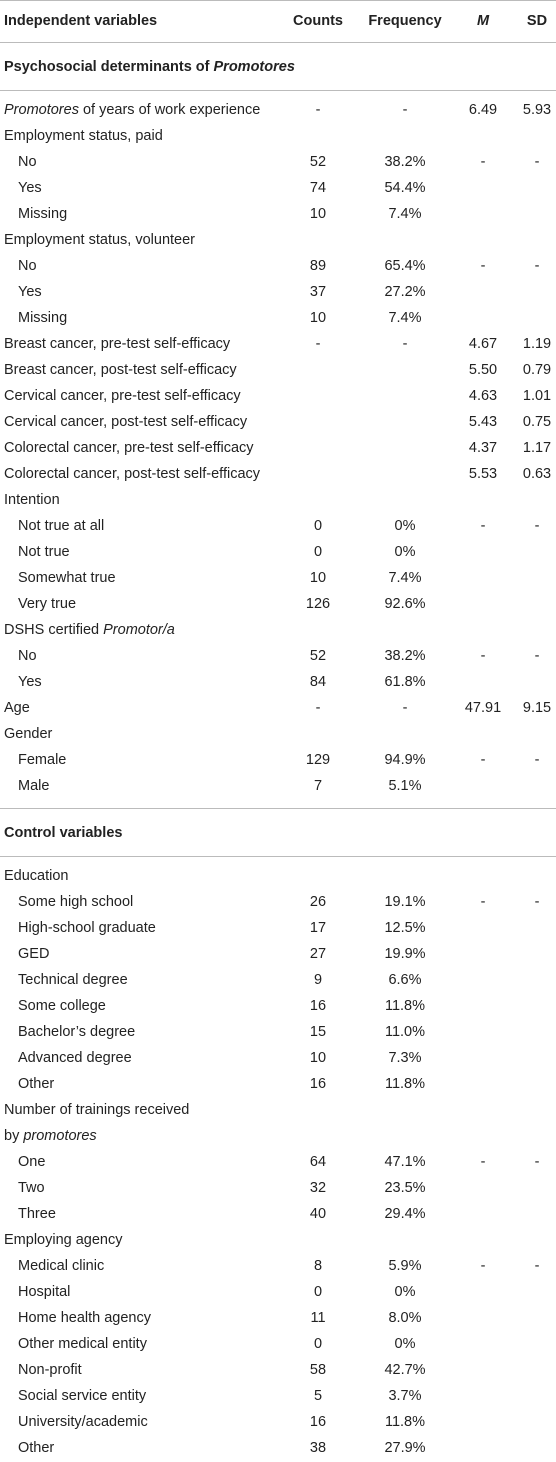 This screenshot has width=556, height=1462. I want to click on row-cell: 1.17, so click(537, 448).